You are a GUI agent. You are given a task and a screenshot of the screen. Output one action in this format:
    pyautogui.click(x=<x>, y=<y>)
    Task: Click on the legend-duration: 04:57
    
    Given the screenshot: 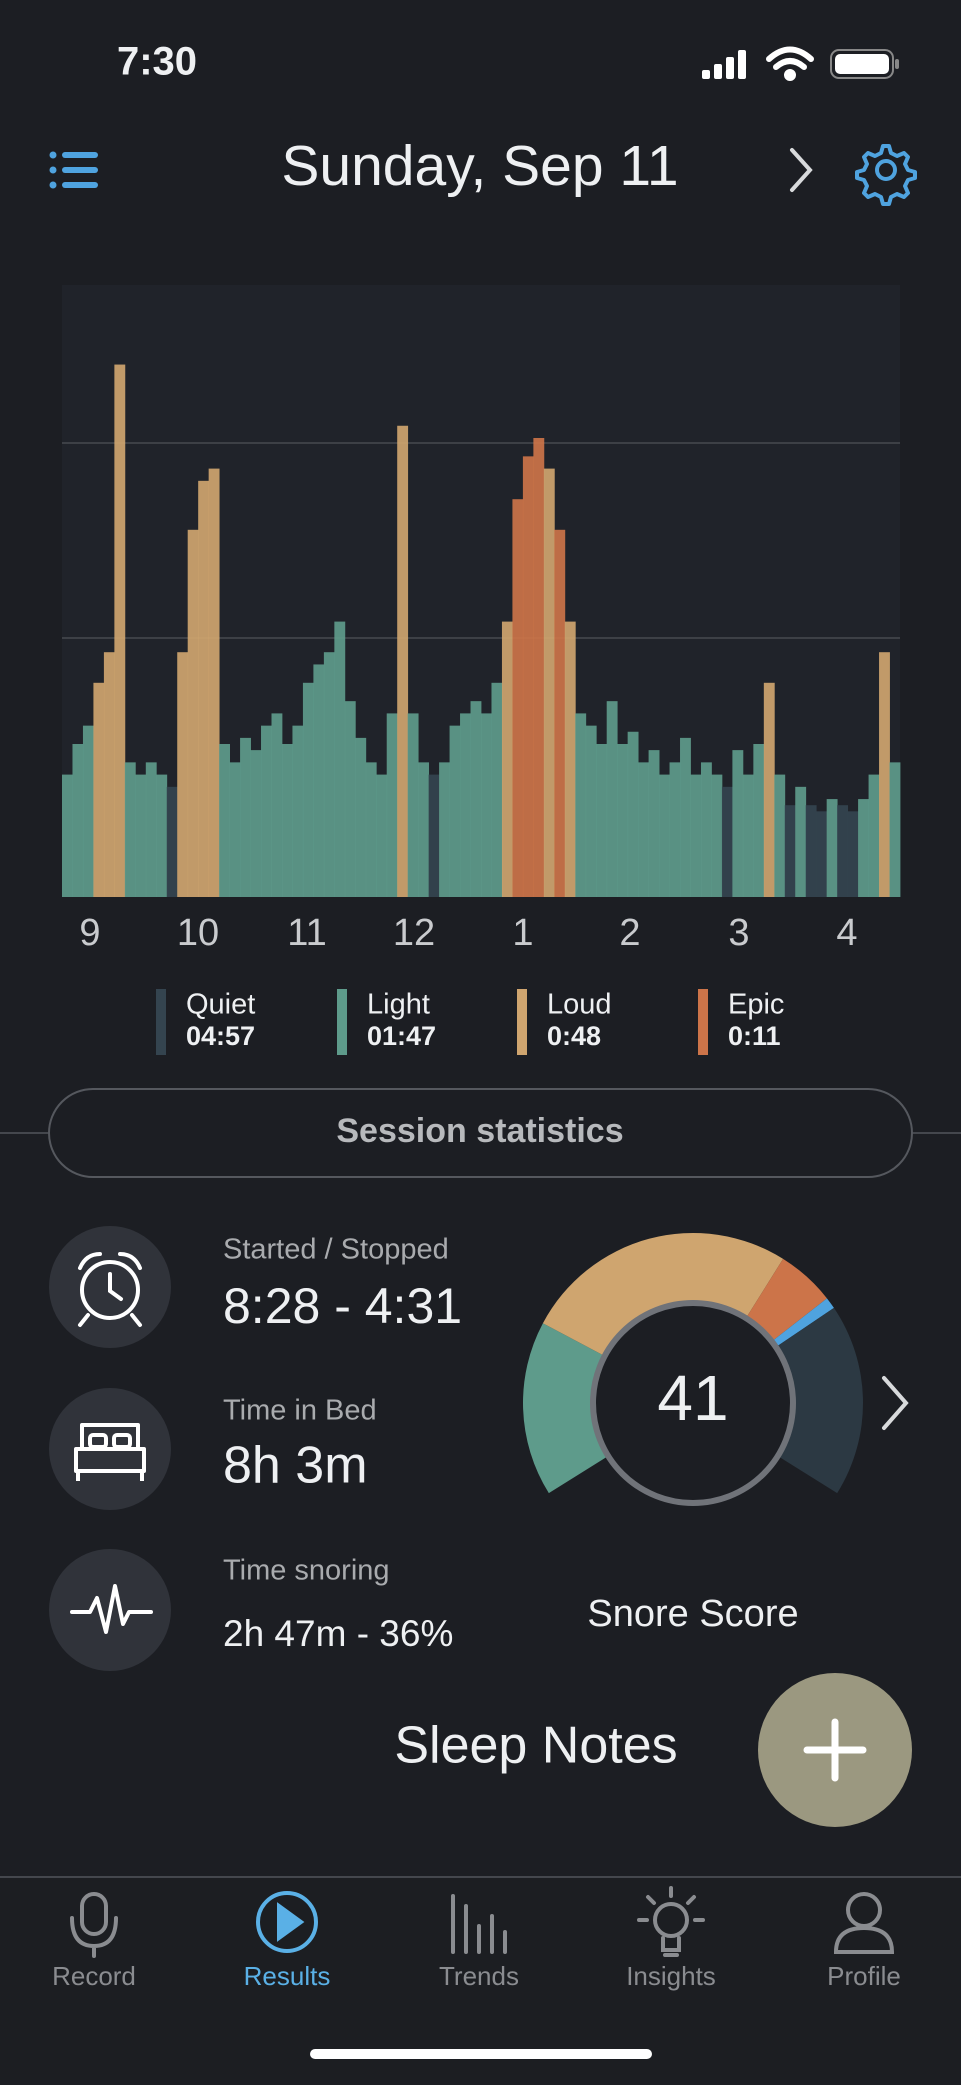 What is the action you would take?
    pyautogui.click(x=220, y=1036)
    